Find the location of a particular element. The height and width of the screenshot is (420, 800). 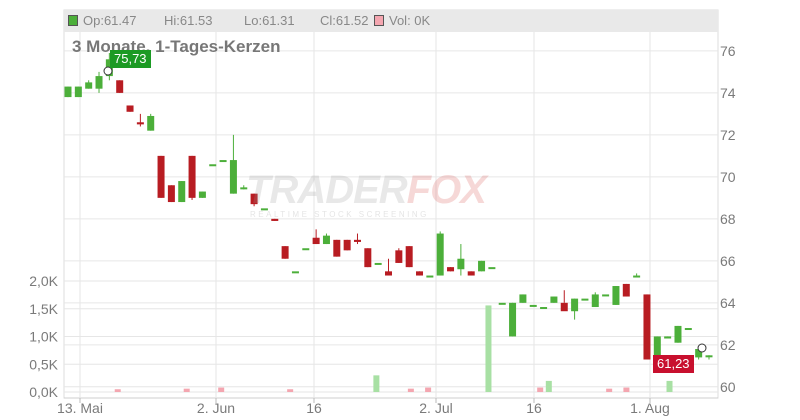

price-tick-label: 64 is located at coordinates (728, 303).